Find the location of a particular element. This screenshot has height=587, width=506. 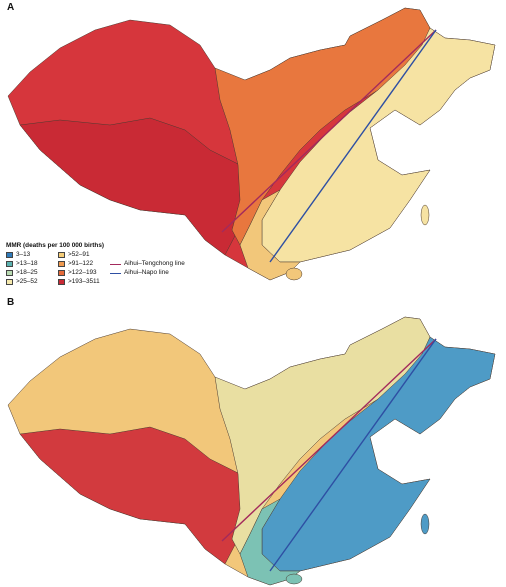

legend-label: >52–91 is located at coordinates (79, 255).